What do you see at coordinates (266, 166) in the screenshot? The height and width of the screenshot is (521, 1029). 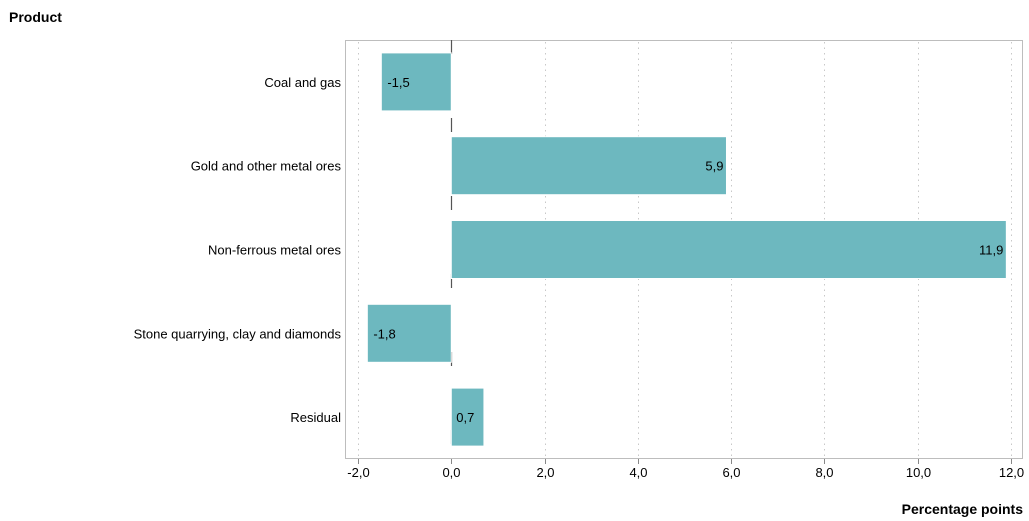 I see `category-label: Gold and other metal ores` at bounding box center [266, 166].